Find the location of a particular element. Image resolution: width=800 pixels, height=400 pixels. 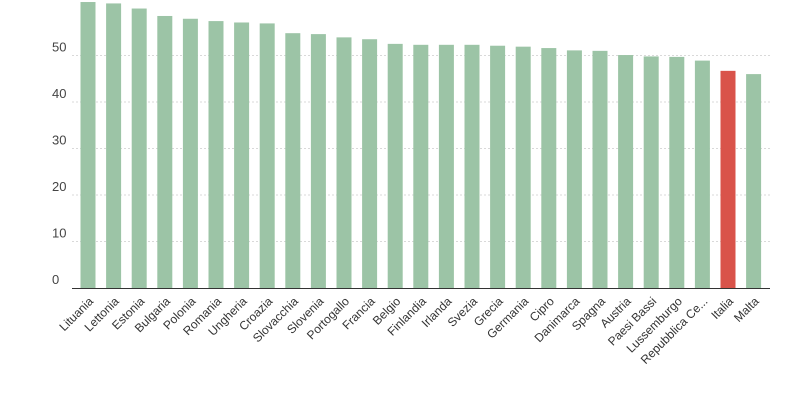

bar-portogallo is located at coordinates (344, 162).